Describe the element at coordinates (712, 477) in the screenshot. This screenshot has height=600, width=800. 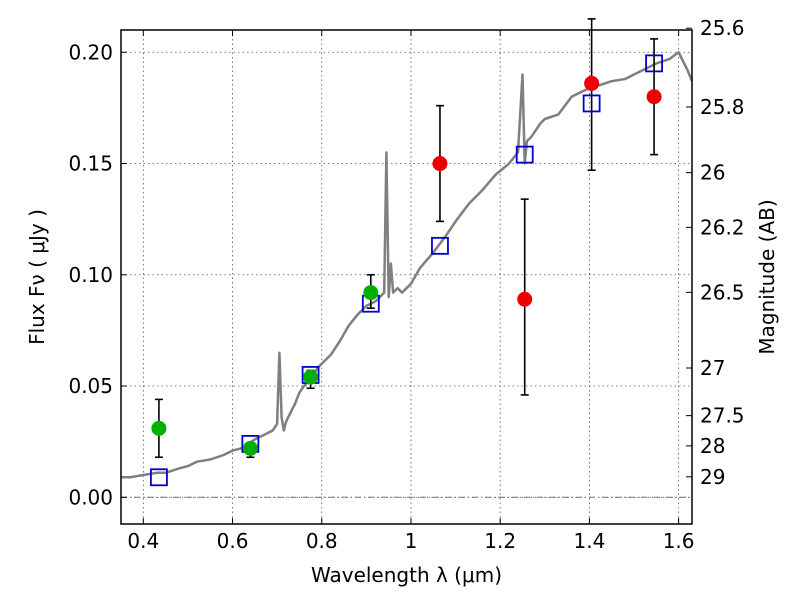
I see `right-tick-label: 29` at that location.